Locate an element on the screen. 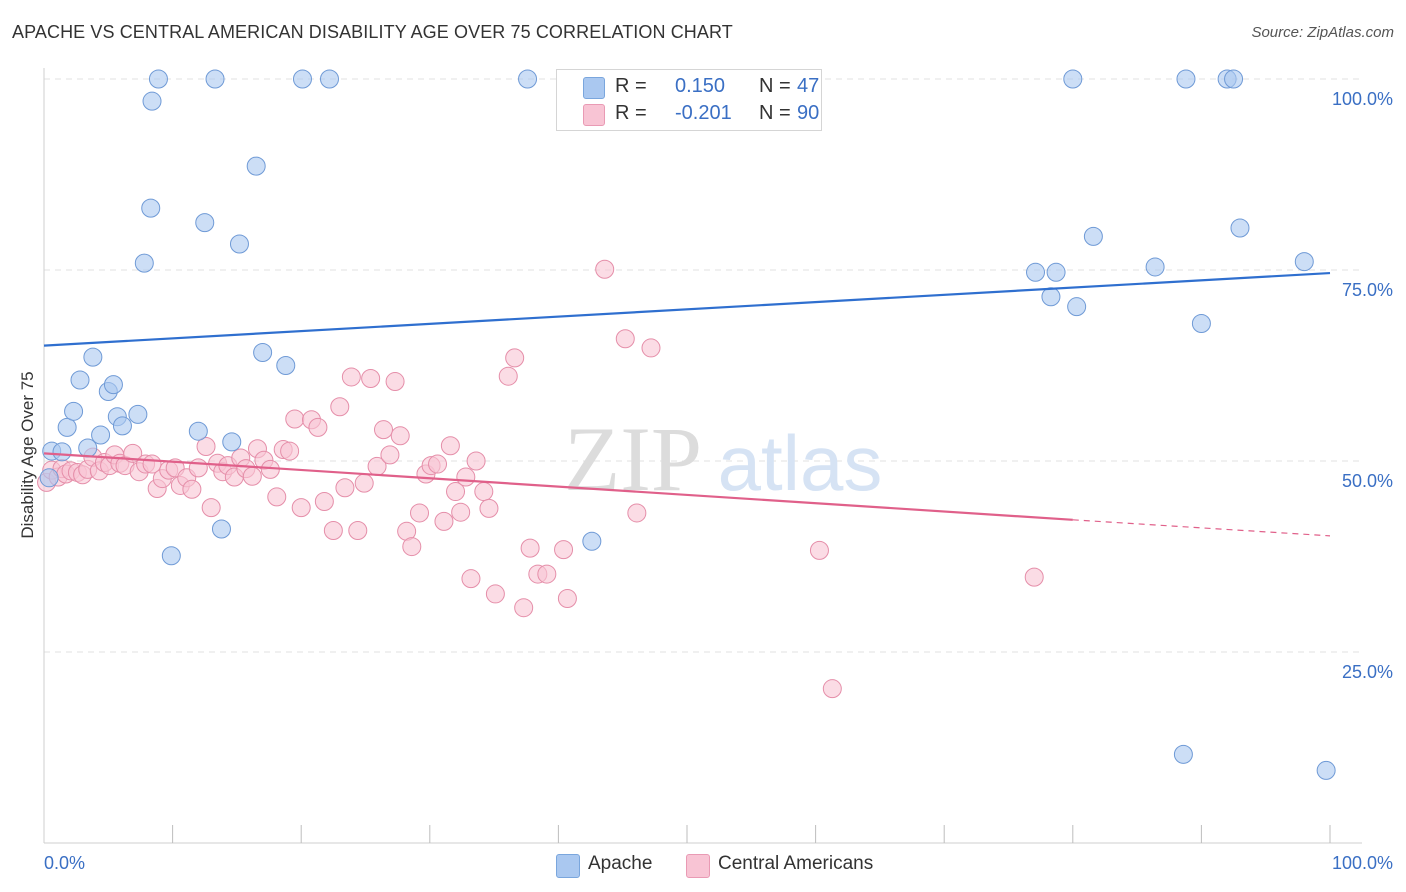  r-value: 0.150 is located at coordinates (700, 86).